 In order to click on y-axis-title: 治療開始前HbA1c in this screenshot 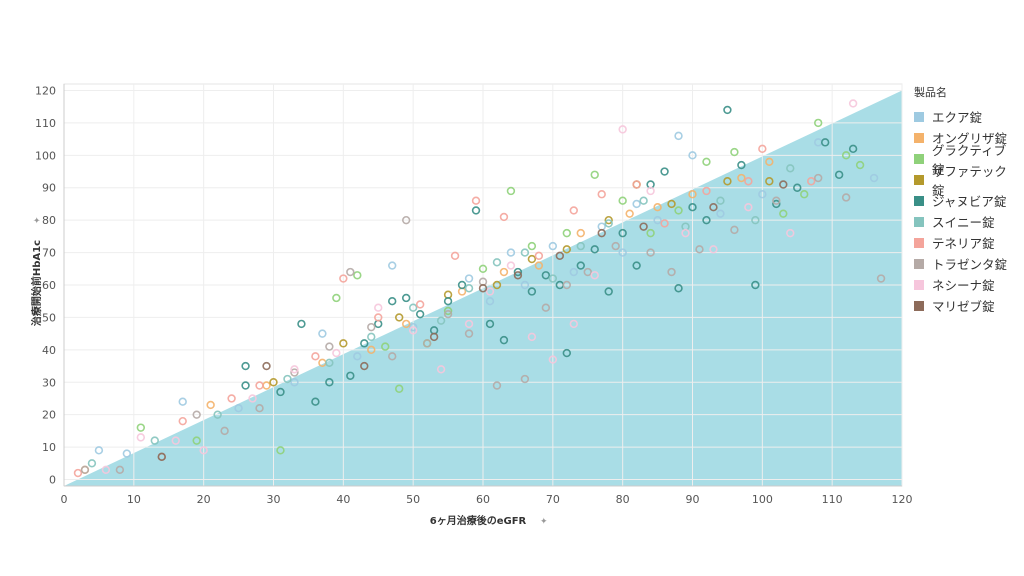, I will do `click(36, 283)`.